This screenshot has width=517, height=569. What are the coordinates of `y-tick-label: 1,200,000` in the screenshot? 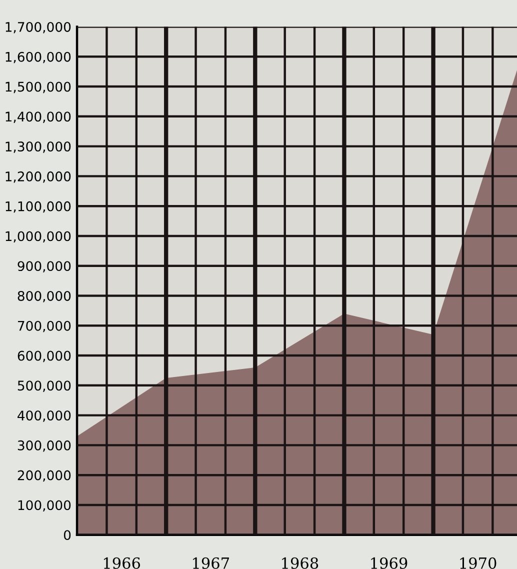 It's located at (38, 177).